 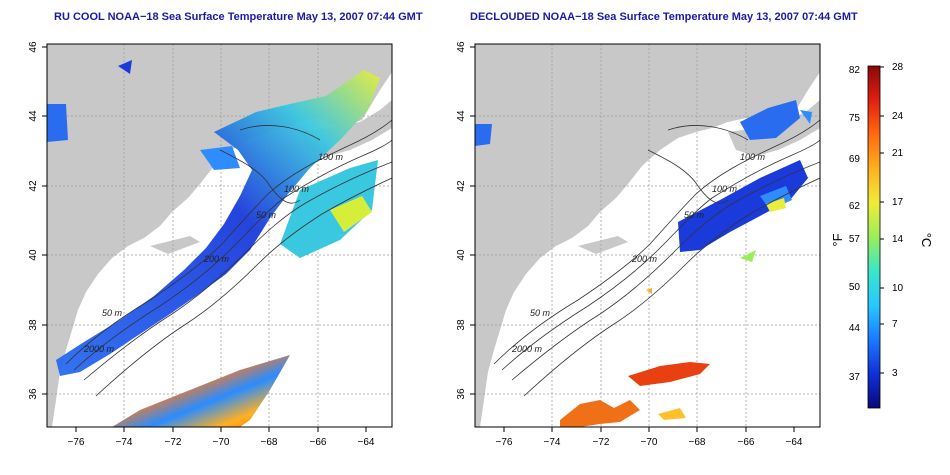 What do you see at coordinates (898, 239) in the screenshot?
I see `c-tick-label: 14` at bounding box center [898, 239].